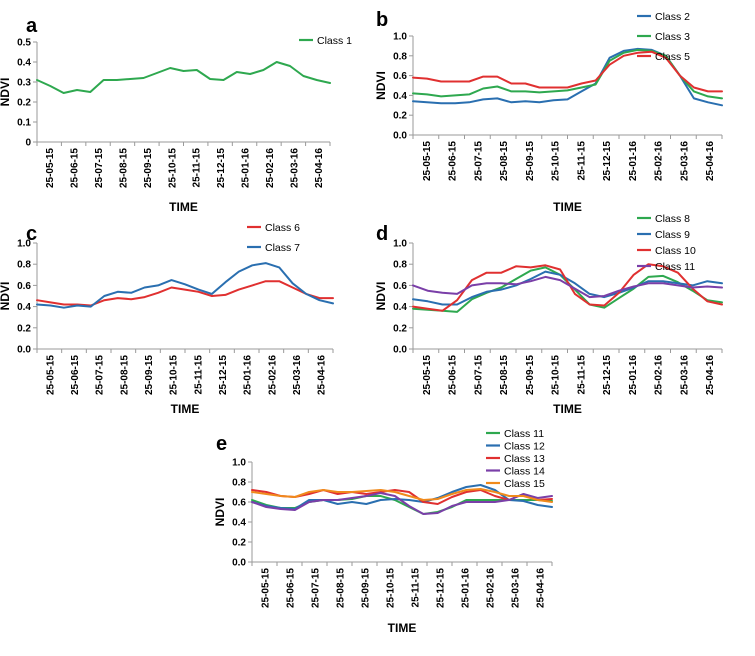 The width and height of the screenshot is (755, 656). I want to click on legend-entry: Class 12, so click(524, 447).